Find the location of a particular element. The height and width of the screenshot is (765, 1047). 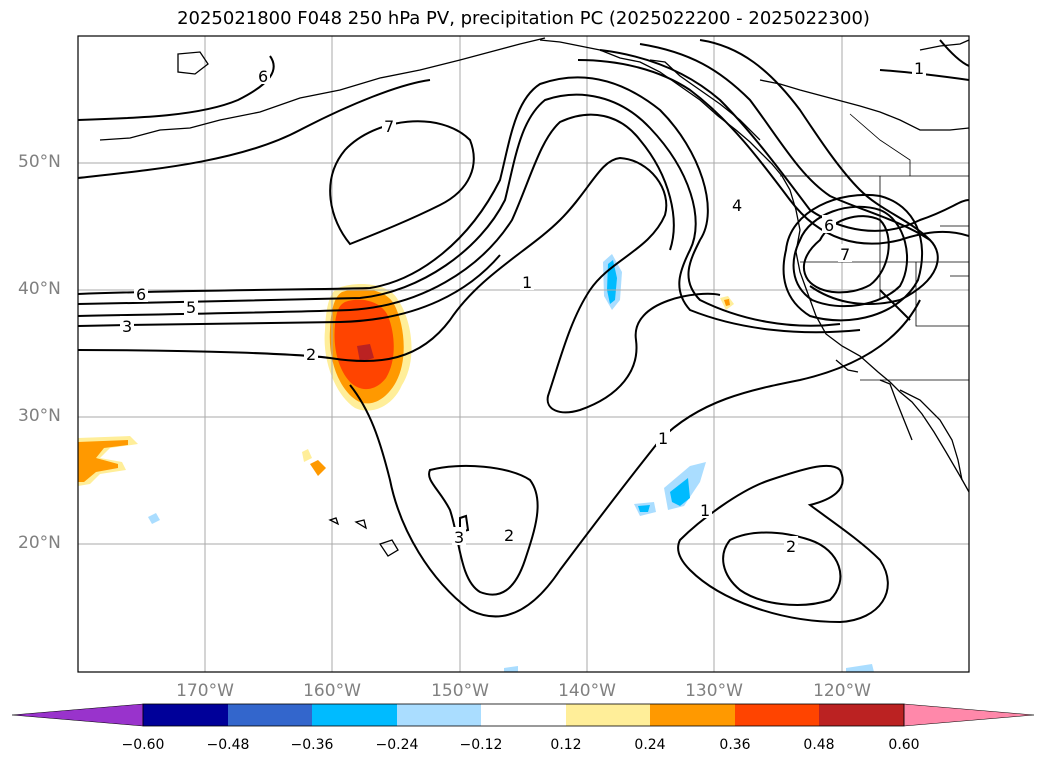

lon-label: 140°W is located at coordinates (587, 691).